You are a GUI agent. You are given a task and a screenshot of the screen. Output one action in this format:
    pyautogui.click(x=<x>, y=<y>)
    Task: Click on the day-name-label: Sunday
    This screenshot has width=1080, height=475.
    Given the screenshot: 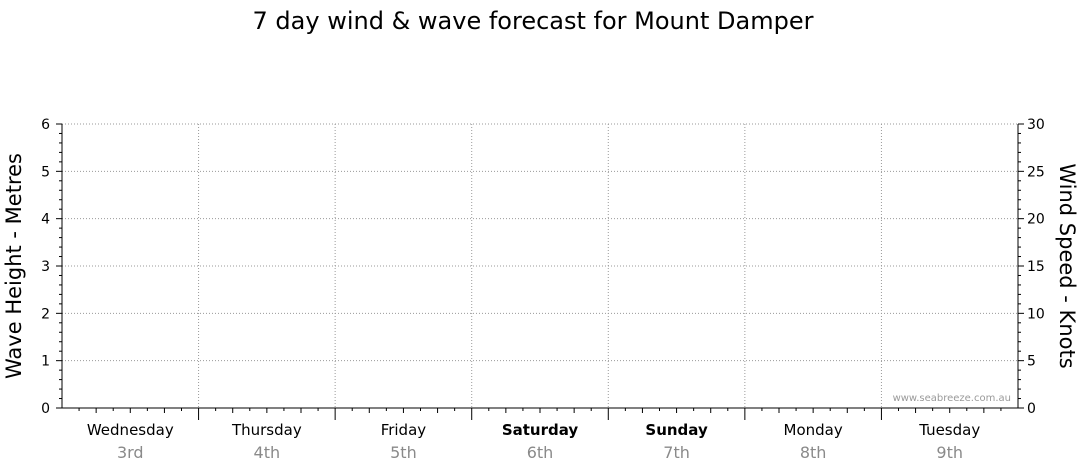 What is the action you would take?
    pyautogui.click(x=676, y=430)
    